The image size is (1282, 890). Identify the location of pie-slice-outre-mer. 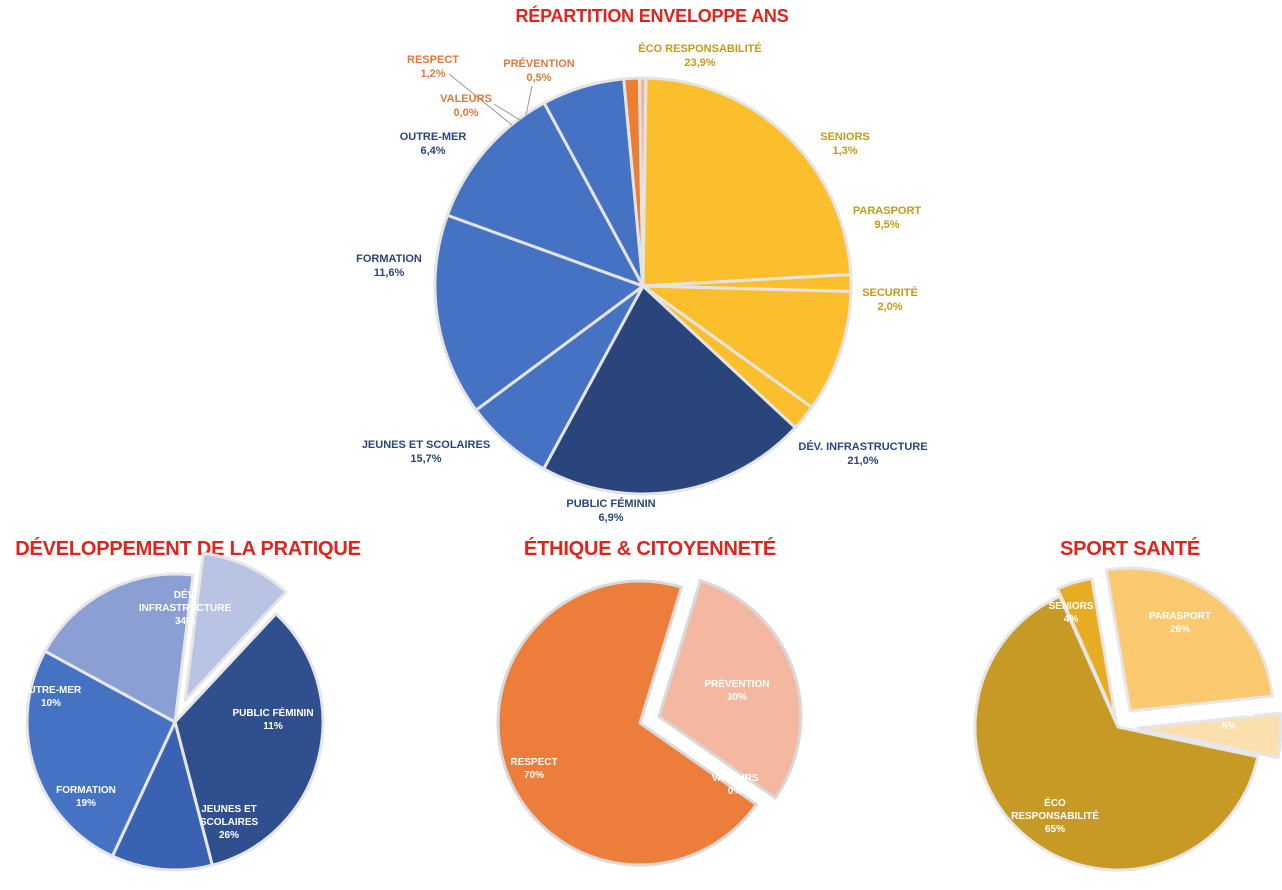
(235, 626).